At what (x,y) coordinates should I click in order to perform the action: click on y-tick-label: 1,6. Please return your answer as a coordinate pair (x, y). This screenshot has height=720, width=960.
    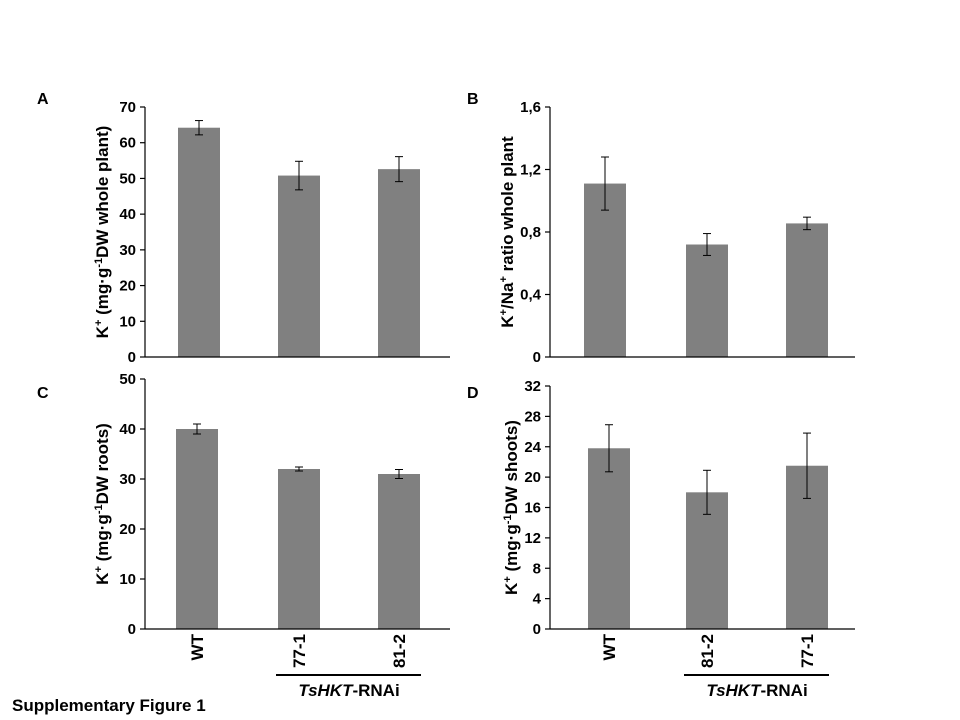
    Looking at the image, I should click on (530, 107).